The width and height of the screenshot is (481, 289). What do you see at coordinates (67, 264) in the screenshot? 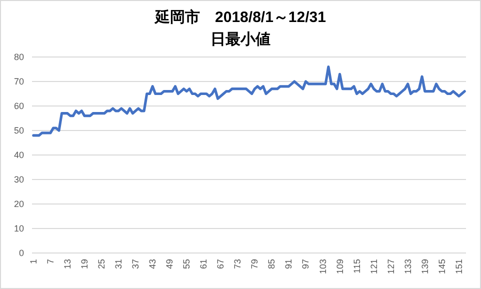
I see `x-tick-label: 13` at bounding box center [67, 264].